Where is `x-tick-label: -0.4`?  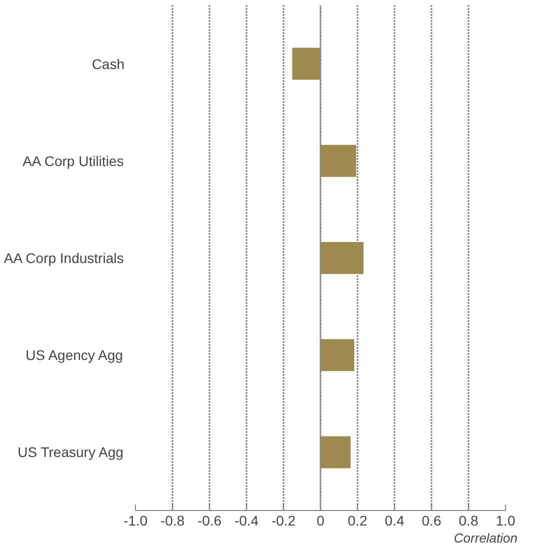
x-tick-label: -0.4 is located at coordinates (246, 520).